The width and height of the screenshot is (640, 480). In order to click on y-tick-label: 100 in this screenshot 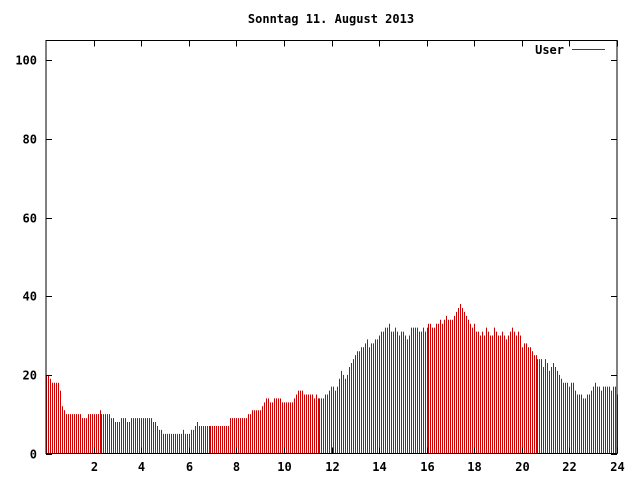, I will do `click(26, 61)`.